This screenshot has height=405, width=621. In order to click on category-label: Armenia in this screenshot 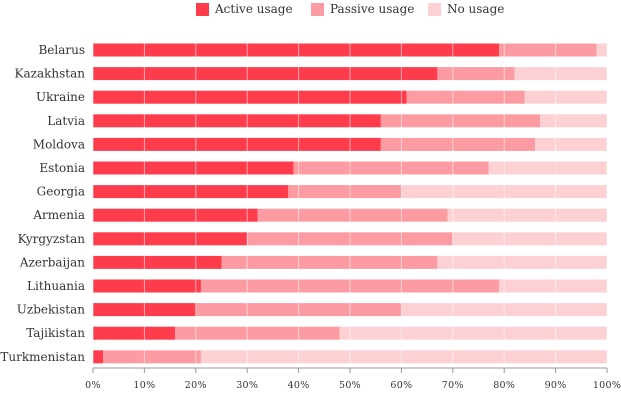, I will do `click(58, 215)`.